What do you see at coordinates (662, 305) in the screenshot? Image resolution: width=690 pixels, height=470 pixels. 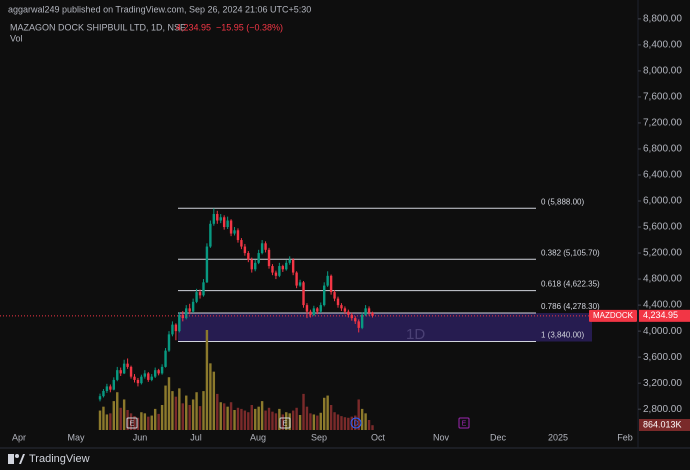 I see `y-tick-label: 4,400.00` at bounding box center [662, 305].